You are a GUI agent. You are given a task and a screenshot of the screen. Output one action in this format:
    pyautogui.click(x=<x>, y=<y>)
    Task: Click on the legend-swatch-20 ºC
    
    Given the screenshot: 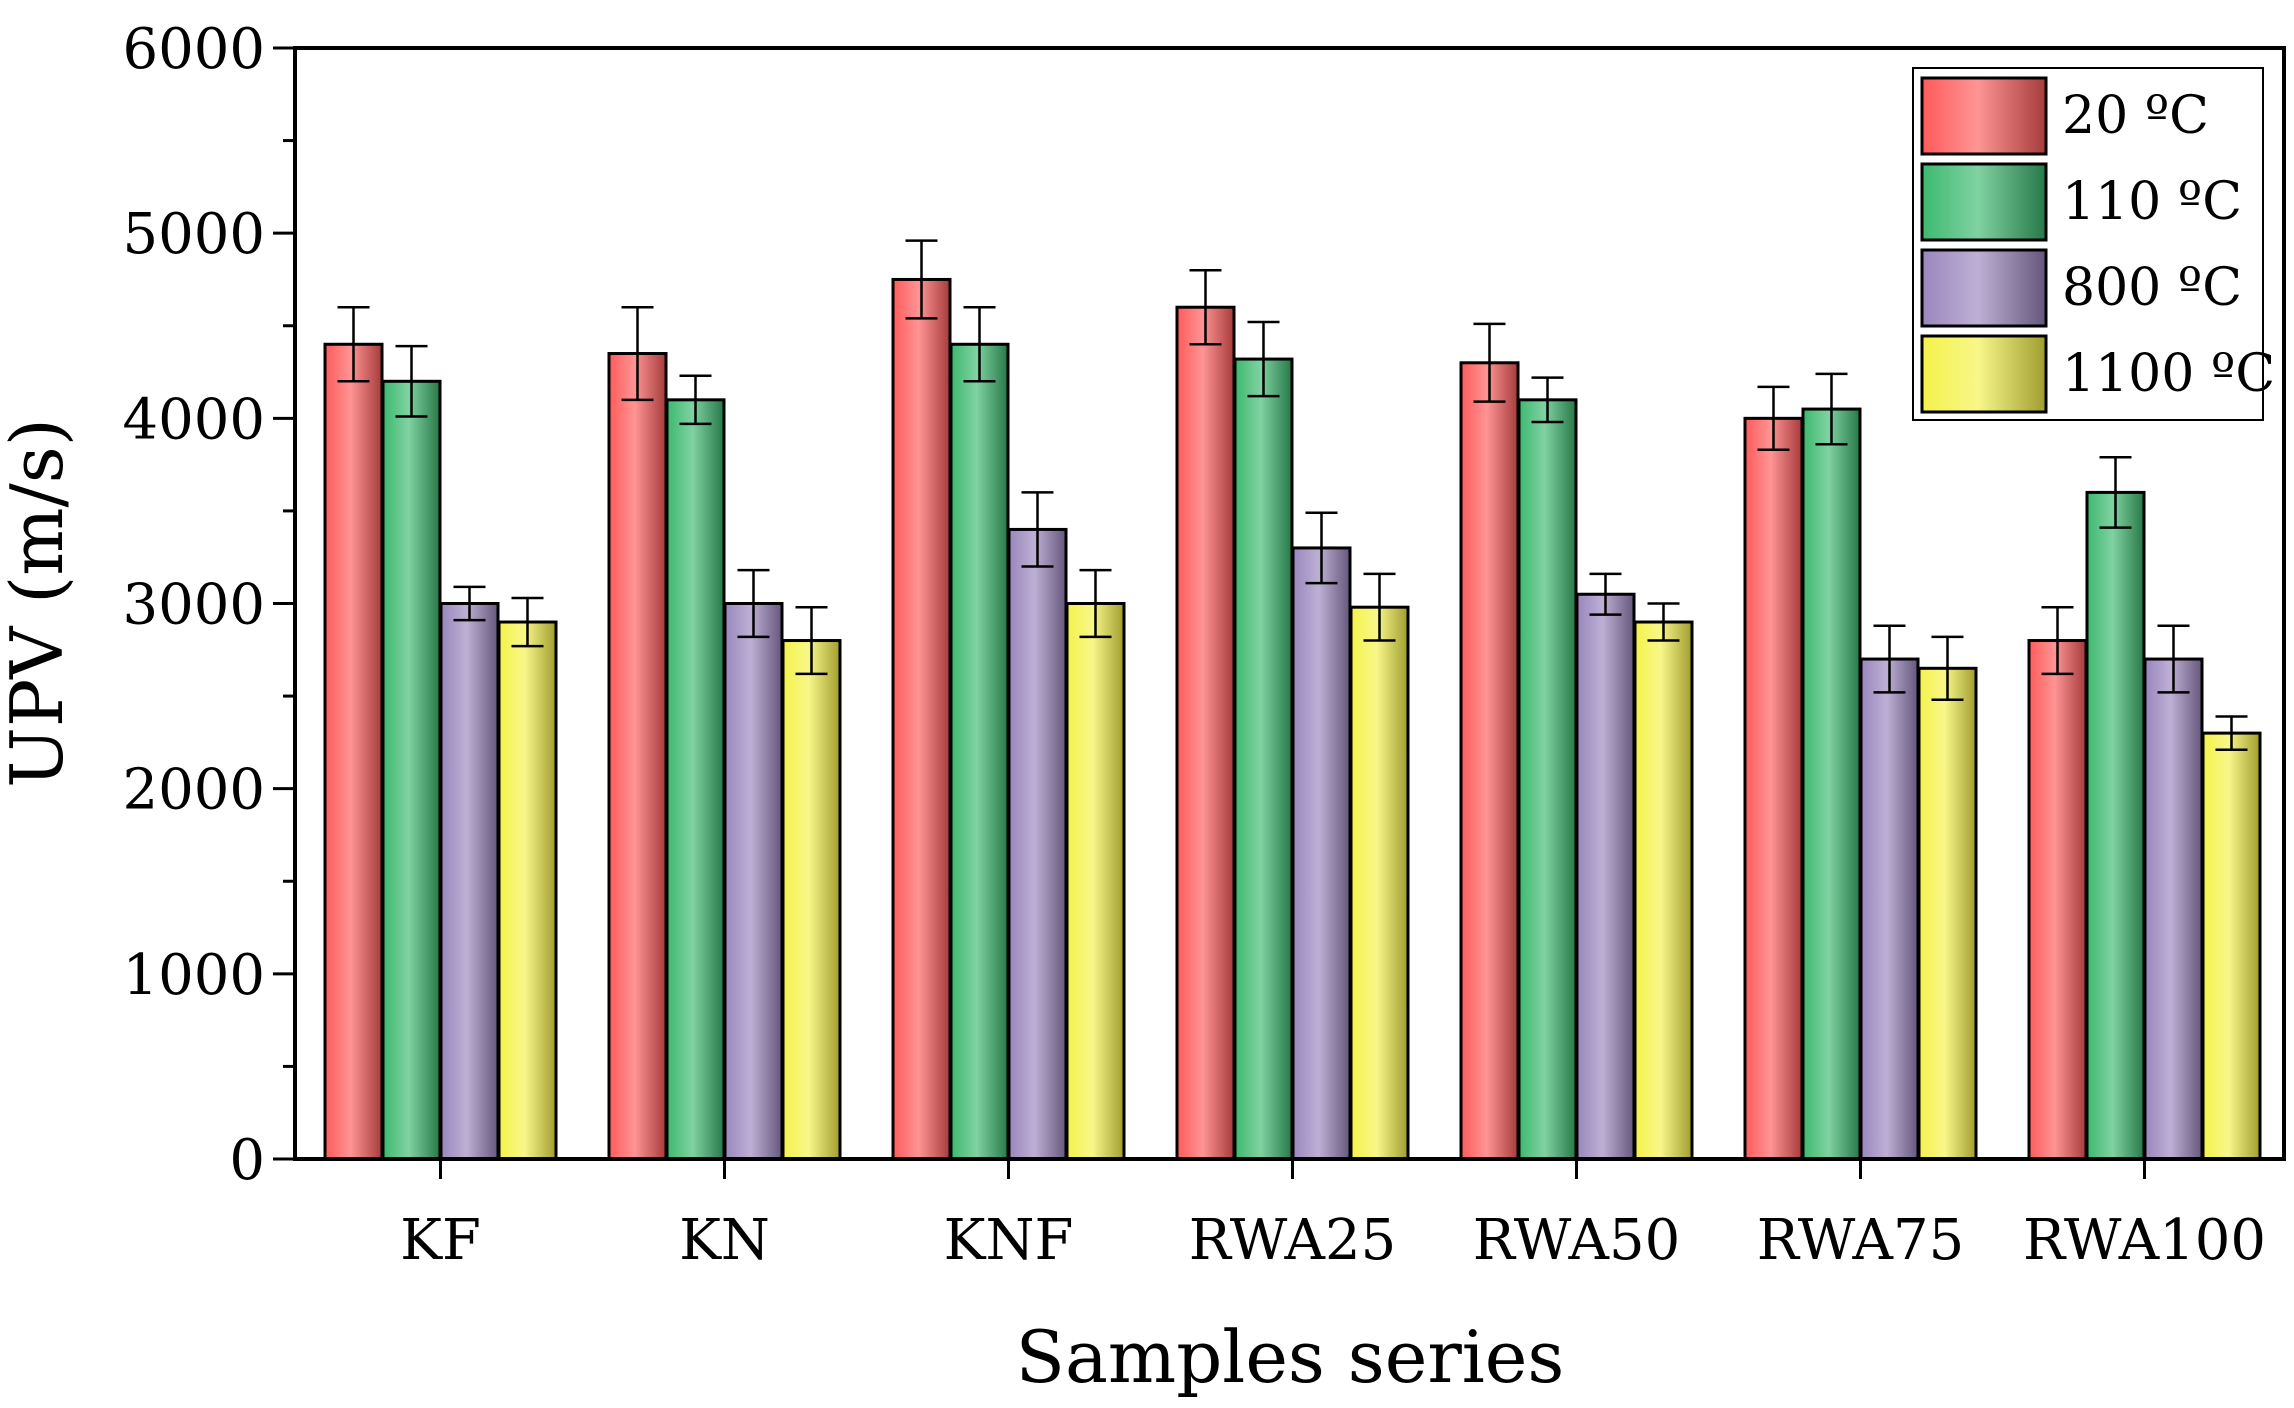 What is the action you would take?
    pyautogui.click(x=1984, y=116)
    